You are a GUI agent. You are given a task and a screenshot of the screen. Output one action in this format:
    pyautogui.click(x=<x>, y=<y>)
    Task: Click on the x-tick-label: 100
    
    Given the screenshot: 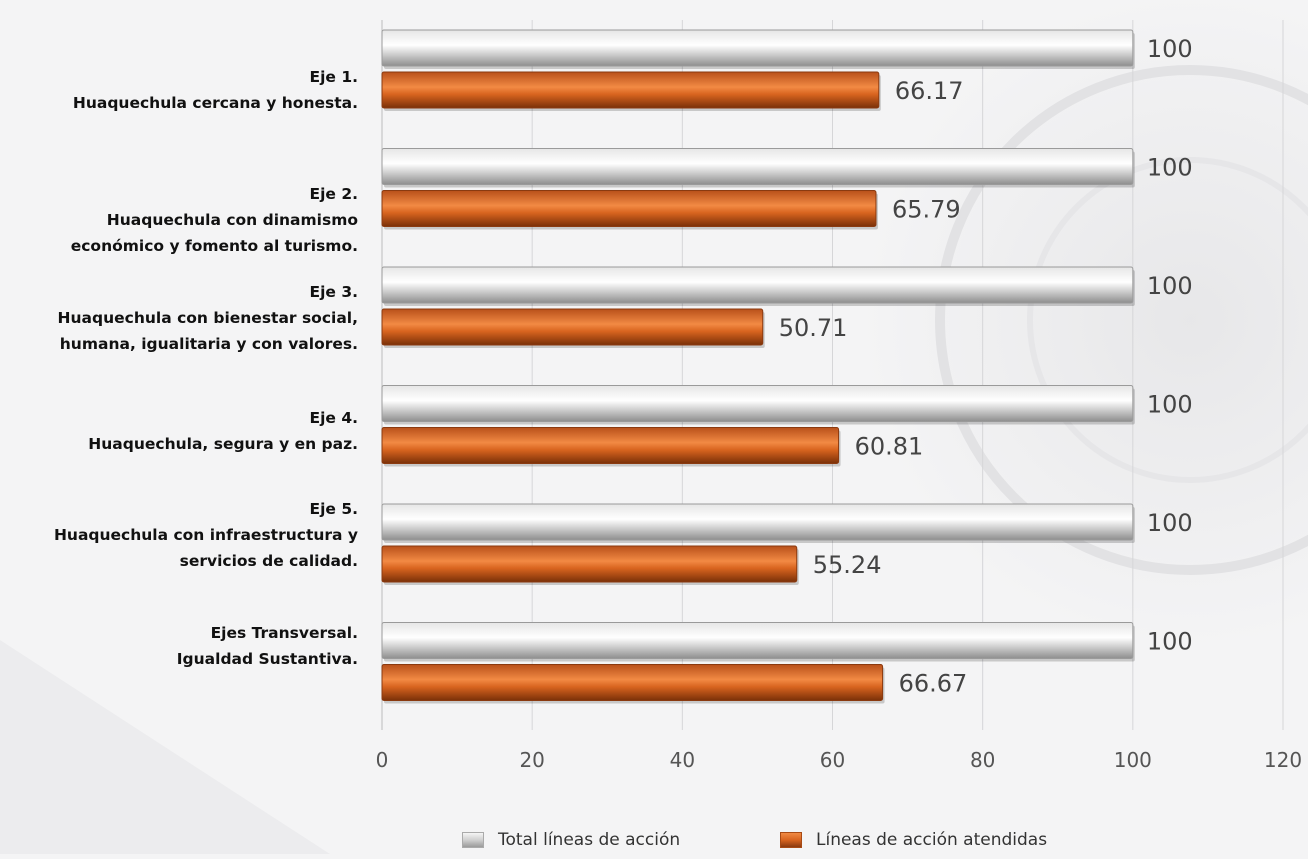 What is the action you would take?
    pyautogui.click(x=1133, y=760)
    